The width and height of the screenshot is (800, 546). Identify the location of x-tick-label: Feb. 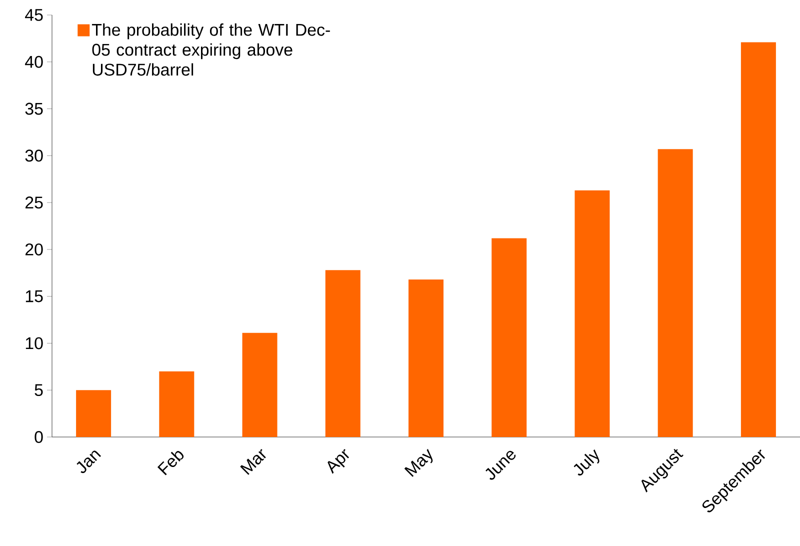
(170, 463).